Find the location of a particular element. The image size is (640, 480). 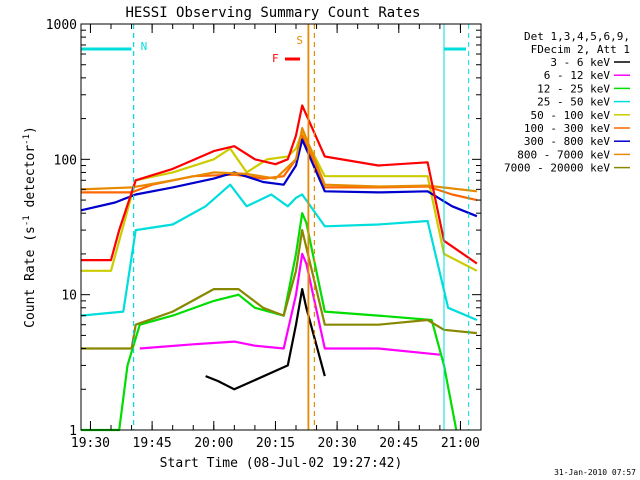

series-line-100-300-kev is located at coordinates (279, 168).